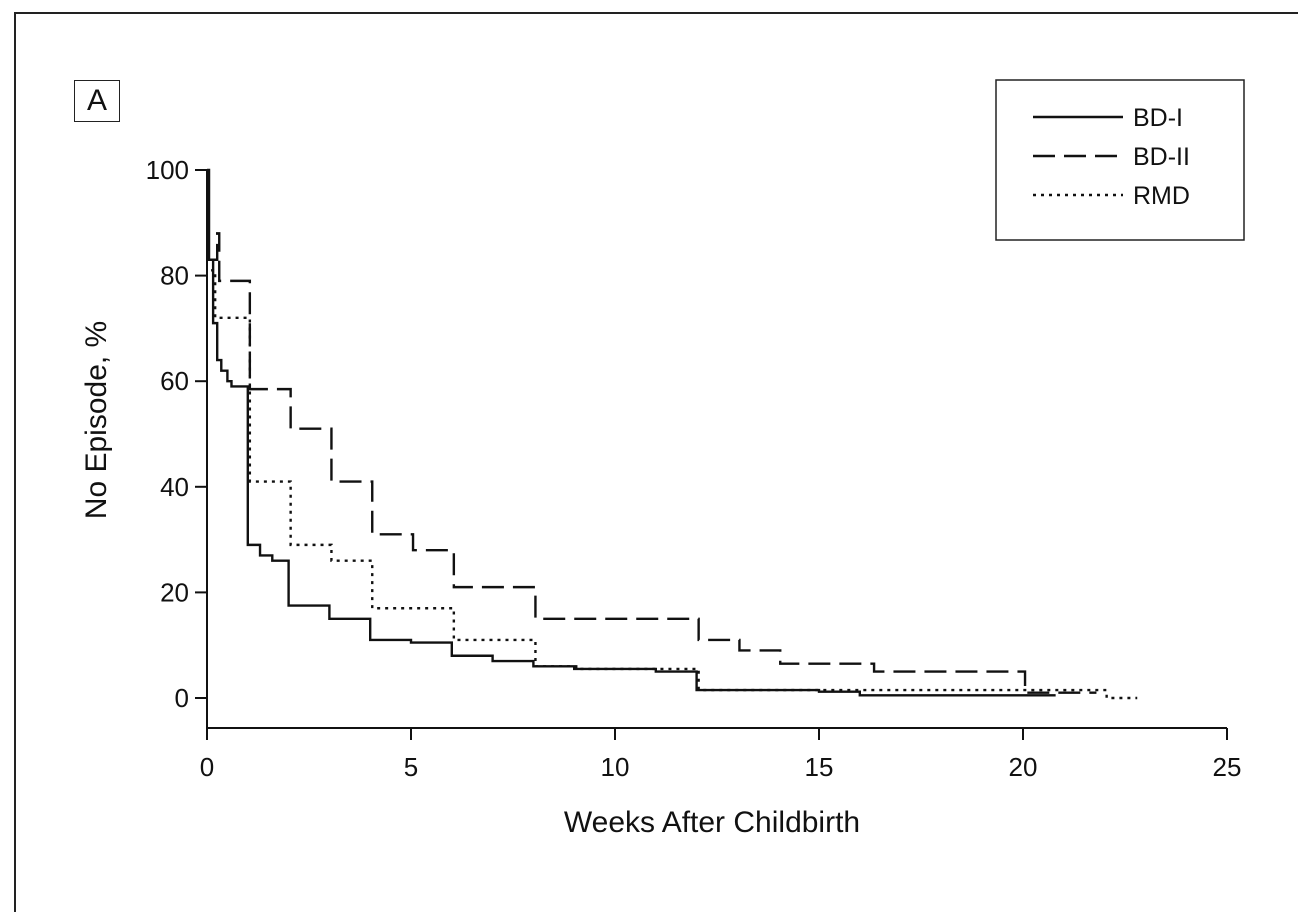 The width and height of the screenshot is (1298, 912). What do you see at coordinates (174, 381) in the screenshot?
I see `y-tick-label: 60` at bounding box center [174, 381].